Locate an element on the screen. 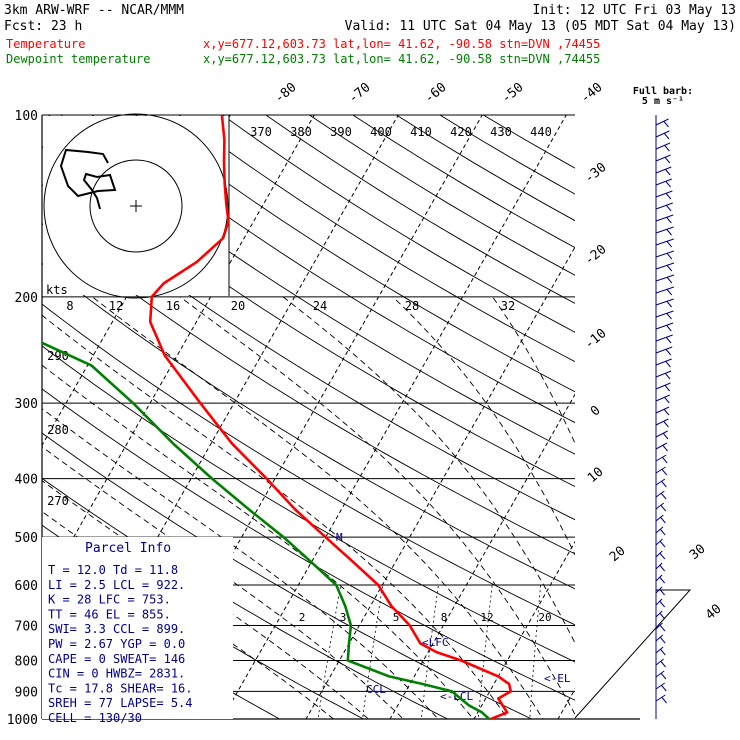  hodograph-speed-label: 24 is located at coordinates (320, 306).